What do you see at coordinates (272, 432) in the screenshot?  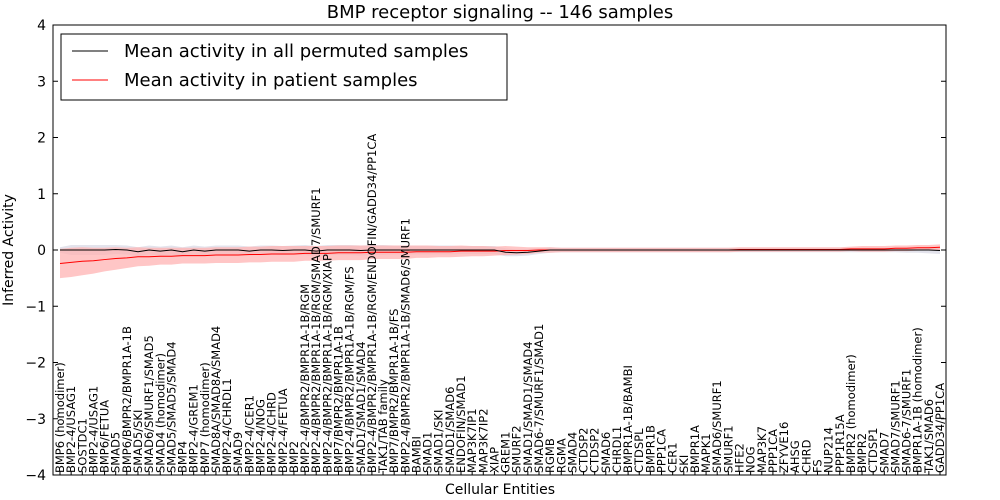 I see `category-label: BMP2-4/CHRD` at bounding box center [272, 432].